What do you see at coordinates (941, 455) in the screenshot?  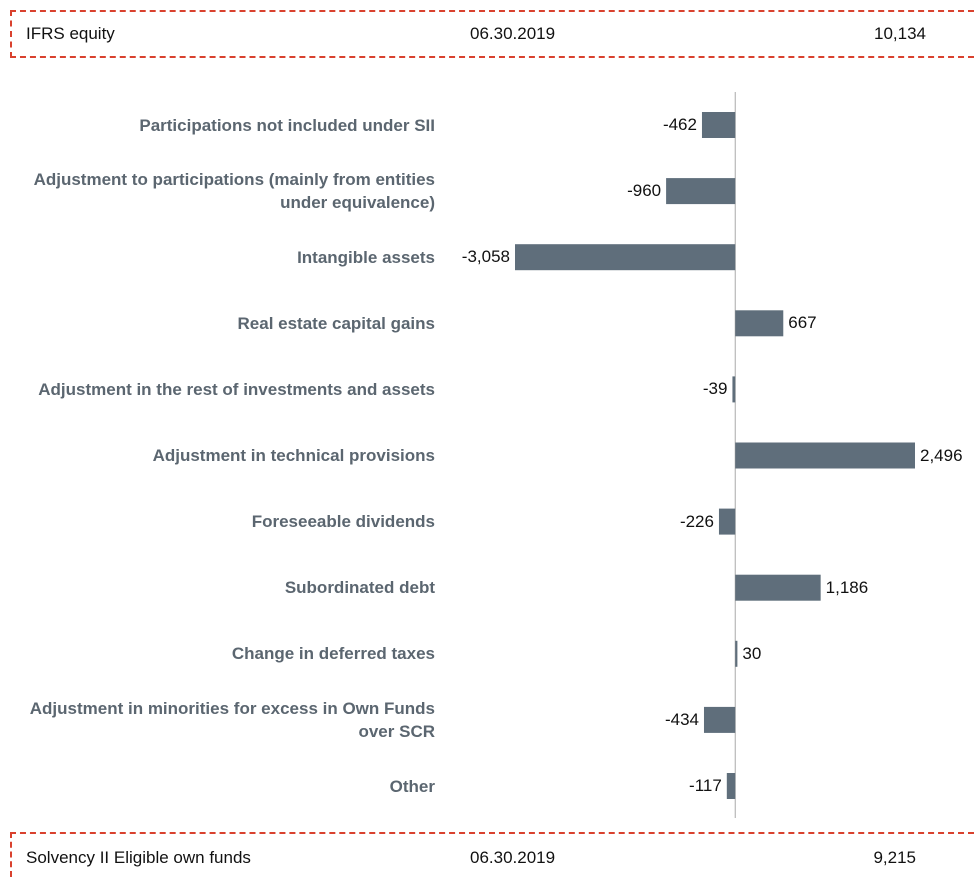 I see `value-label: 2,496` at bounding box center [941, 455].